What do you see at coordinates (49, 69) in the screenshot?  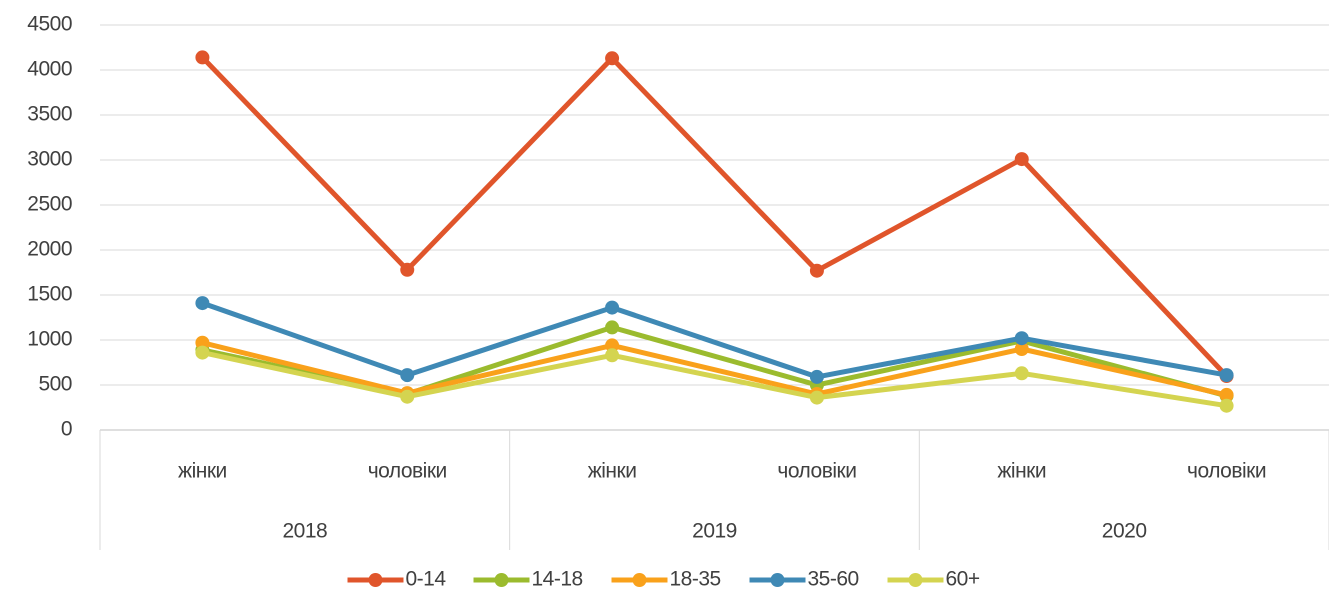 I see `y-tick-label: 4000` at bounding box center [49, 69].